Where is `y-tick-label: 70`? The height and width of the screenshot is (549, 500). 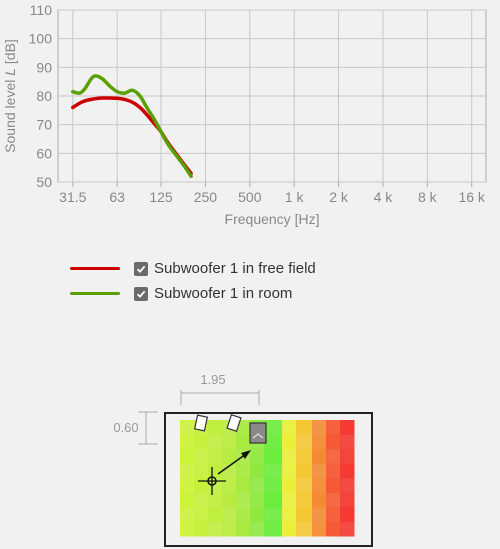
y-tick-label: 70 is located at coordinates (44, 125).